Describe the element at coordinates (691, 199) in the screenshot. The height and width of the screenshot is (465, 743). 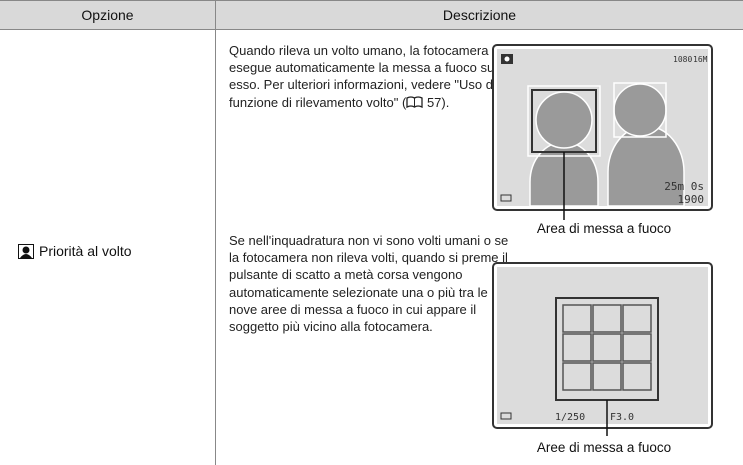
I see `screen-text: 1900` at that location.